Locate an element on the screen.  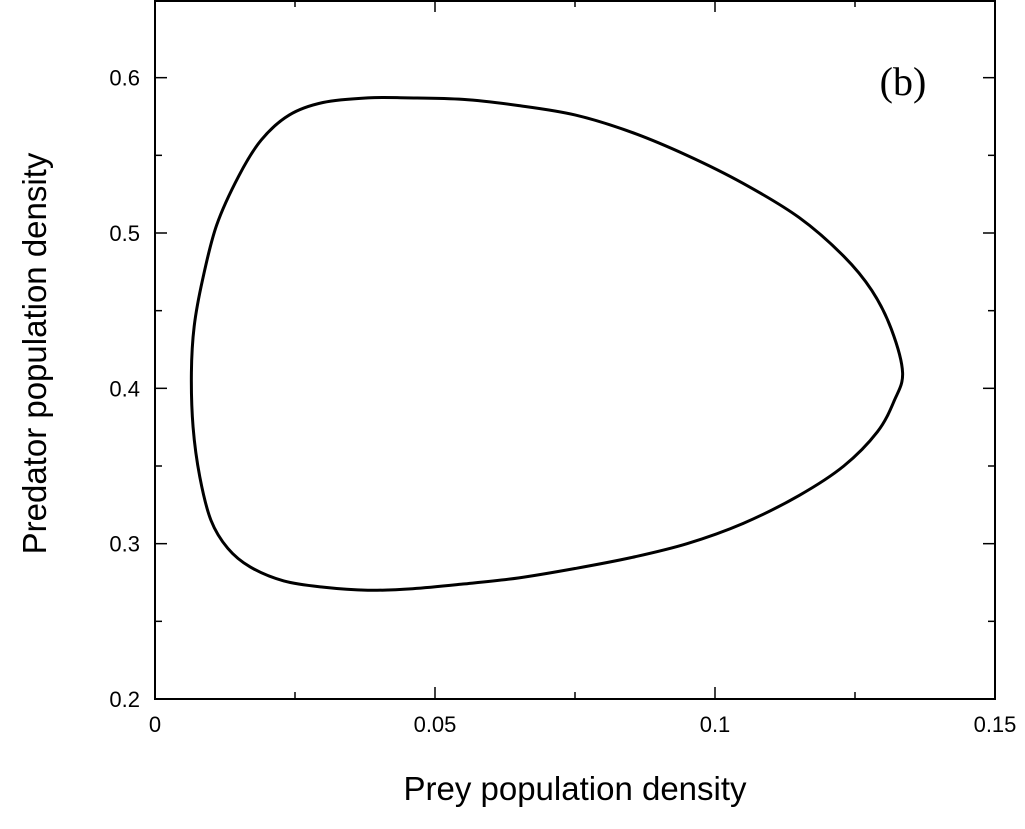
x-tick-label: 0.15 is located at coordinates (995, 724).